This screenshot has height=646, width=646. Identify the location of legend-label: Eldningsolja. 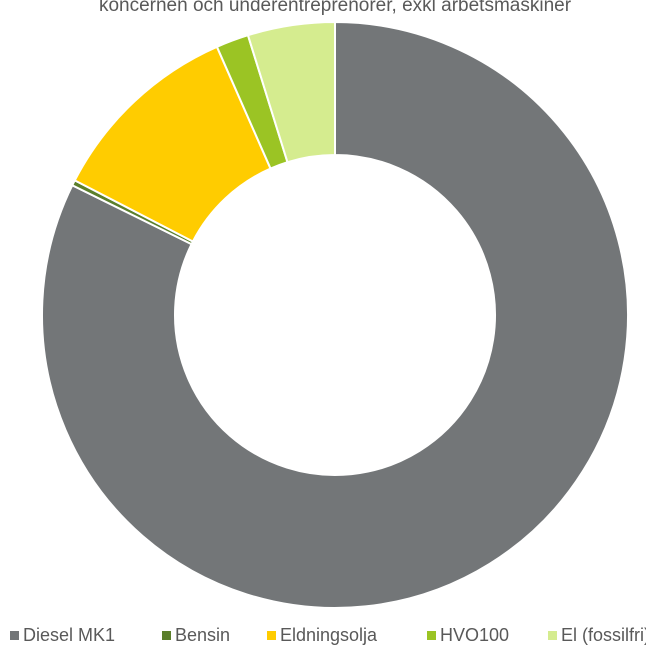
(329, 635).